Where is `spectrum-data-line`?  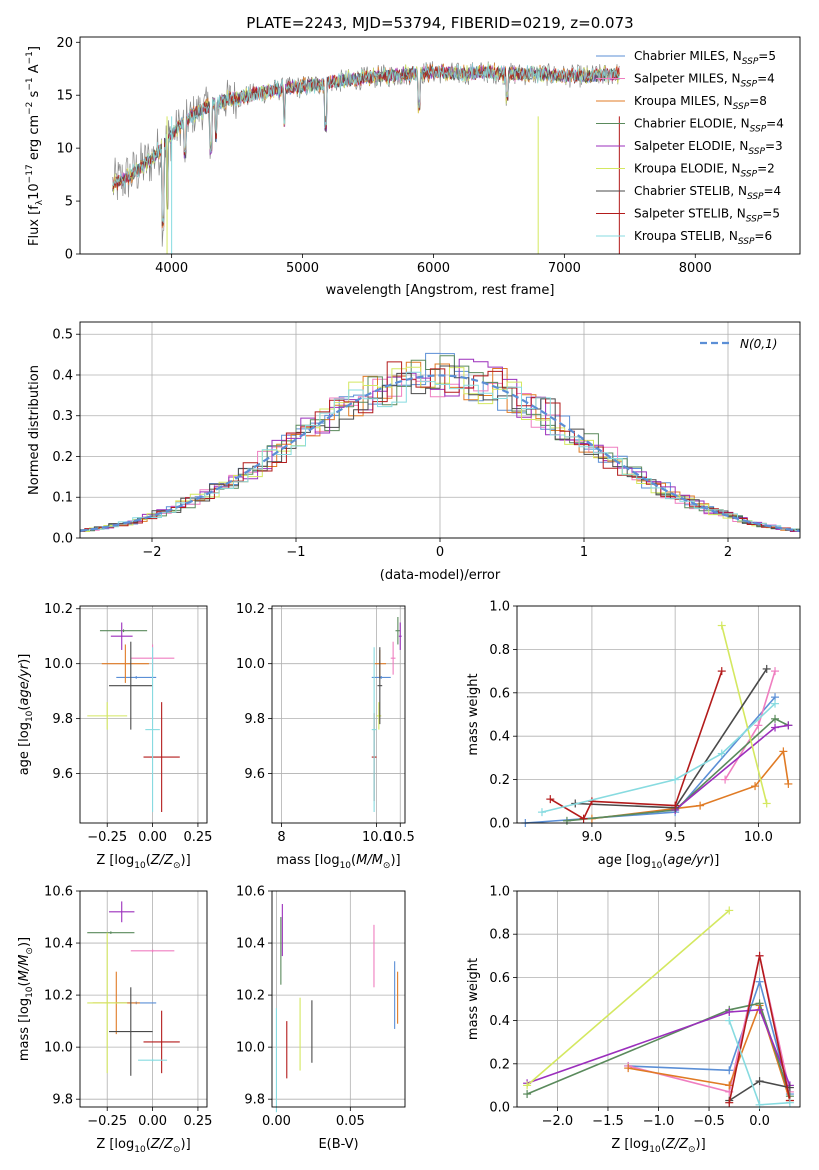
spectrum-data-line is located at coordinates (366, 154).